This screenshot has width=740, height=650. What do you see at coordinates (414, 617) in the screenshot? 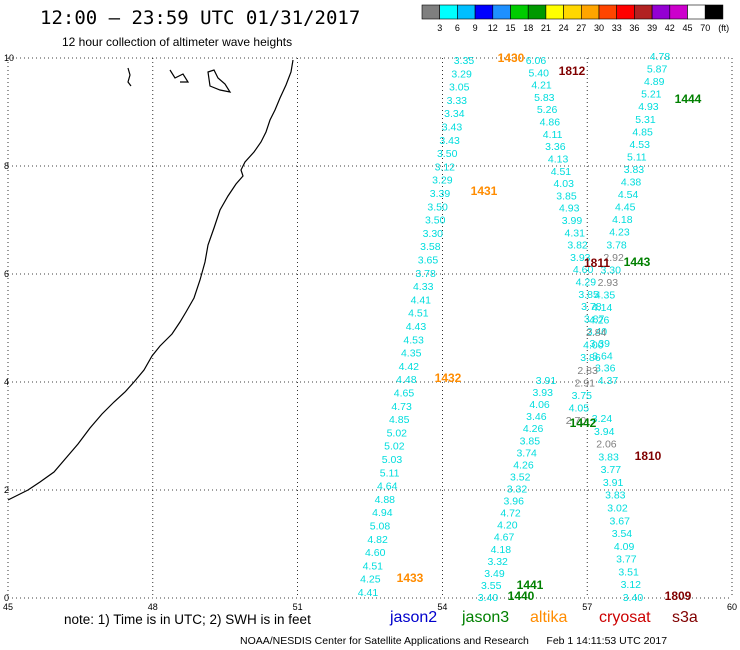
I see `legend-jason2: jason2` at bounding box center [414, 617].